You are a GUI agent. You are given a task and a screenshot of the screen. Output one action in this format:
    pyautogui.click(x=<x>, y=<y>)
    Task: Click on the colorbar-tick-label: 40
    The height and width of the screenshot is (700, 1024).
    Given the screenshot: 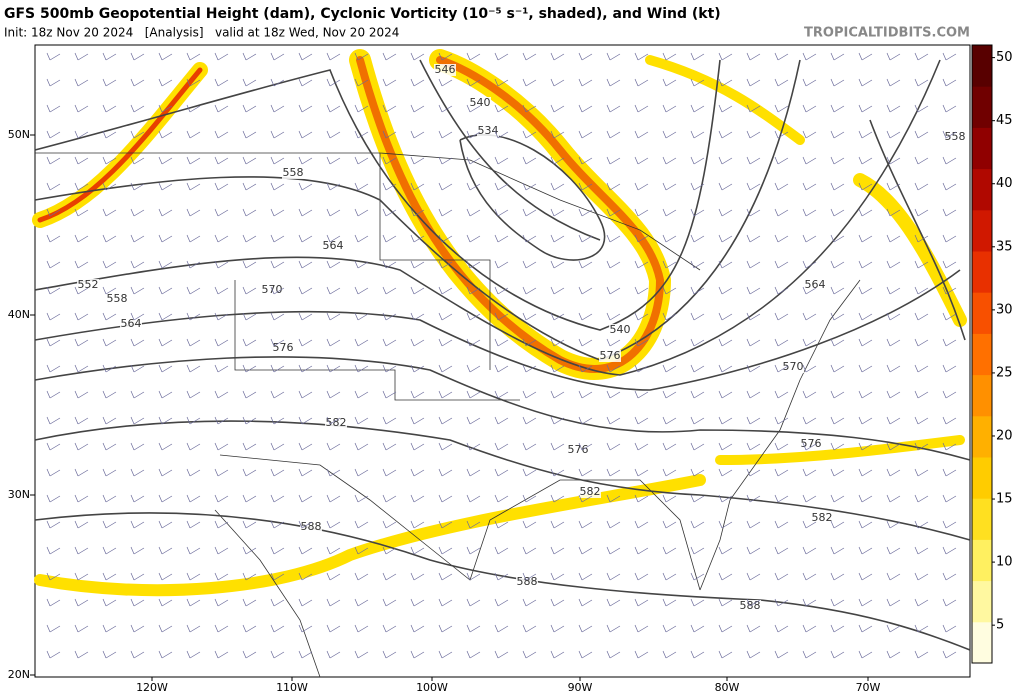 What is the action you would take?
    pyautogui.click(x=1004, y=183)
    